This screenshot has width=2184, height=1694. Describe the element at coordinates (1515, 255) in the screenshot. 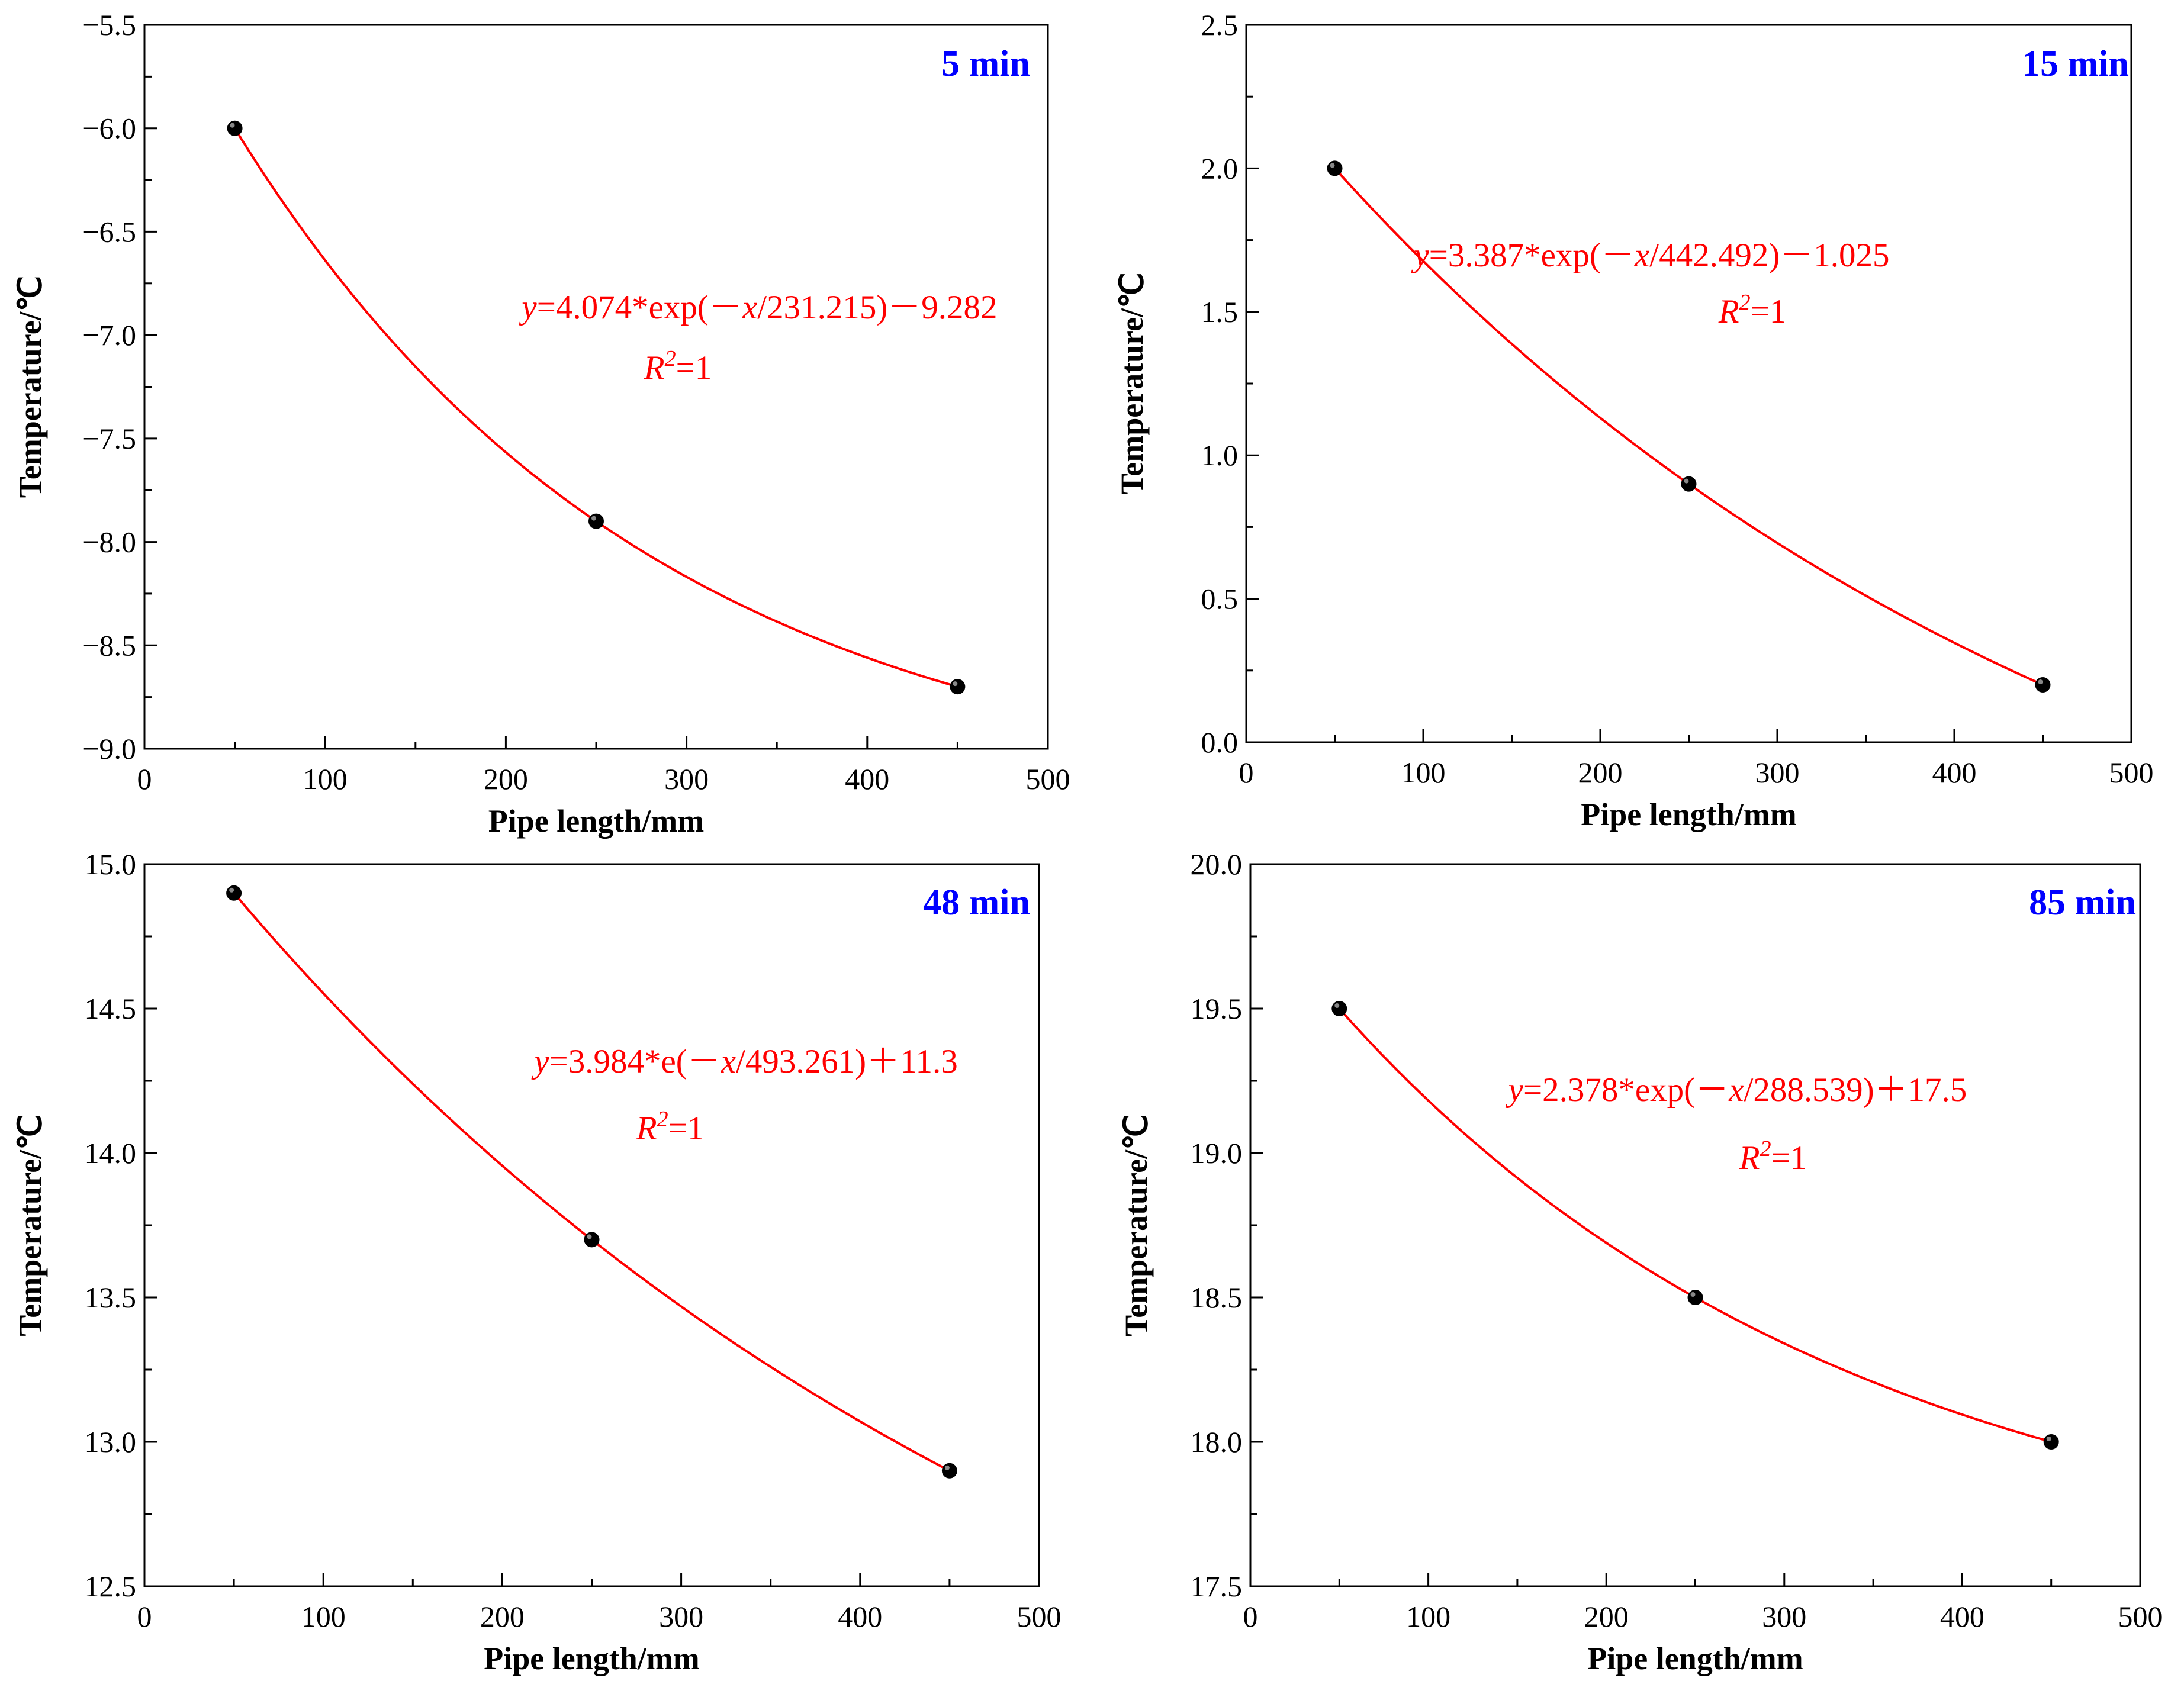

I see `equation-part: =3.387*exp(` at that location.